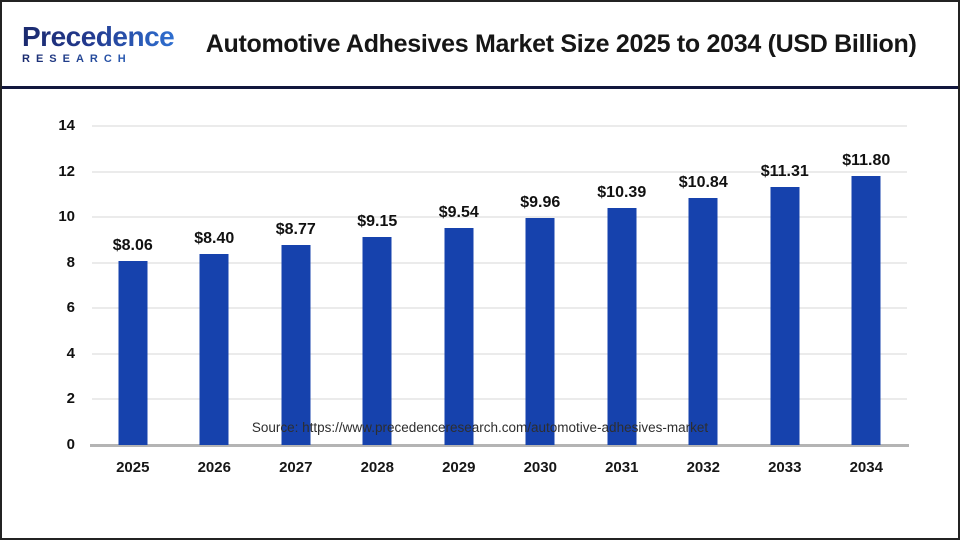 This screenshot has height=540, width=960. What do you see at coordinates (377, 221) in the screenshot?
I see `bar-value-label: $9.15` at bounding box center [377, 221].